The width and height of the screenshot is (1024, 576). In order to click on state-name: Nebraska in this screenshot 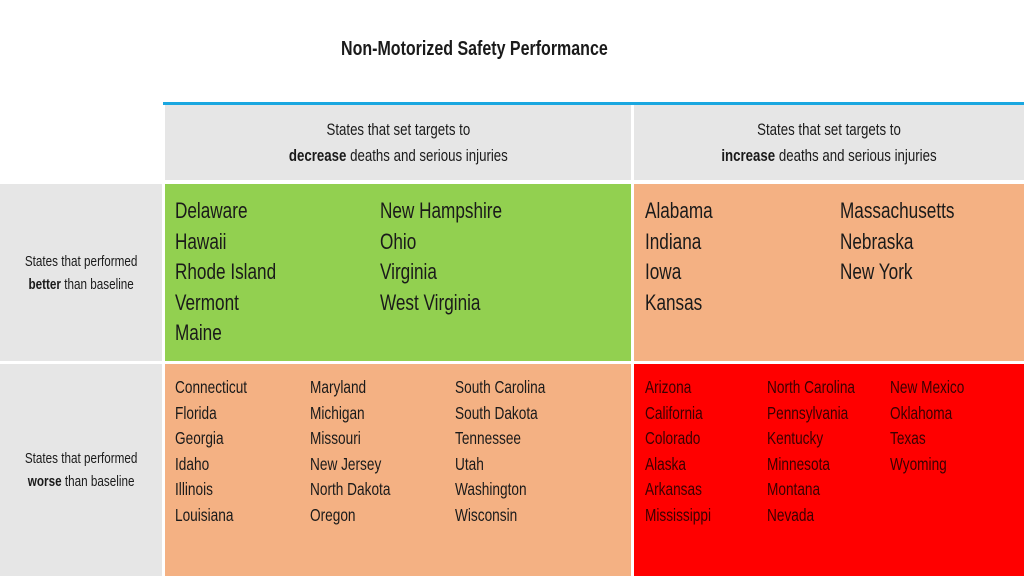, I will do `click(913, 242)`.